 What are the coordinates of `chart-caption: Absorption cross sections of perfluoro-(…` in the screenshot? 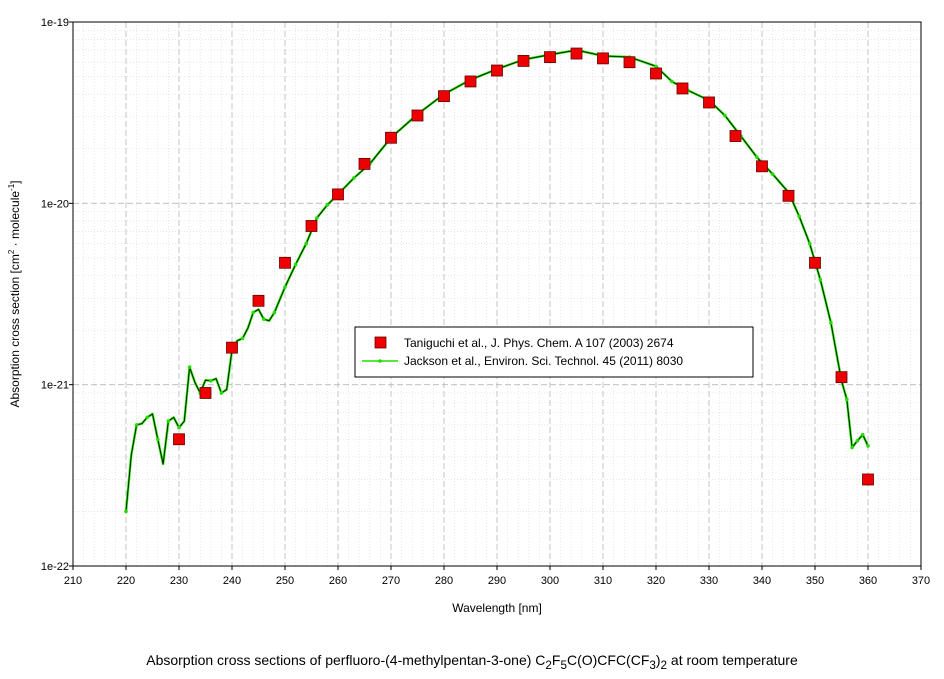 It's located at (472, 662).